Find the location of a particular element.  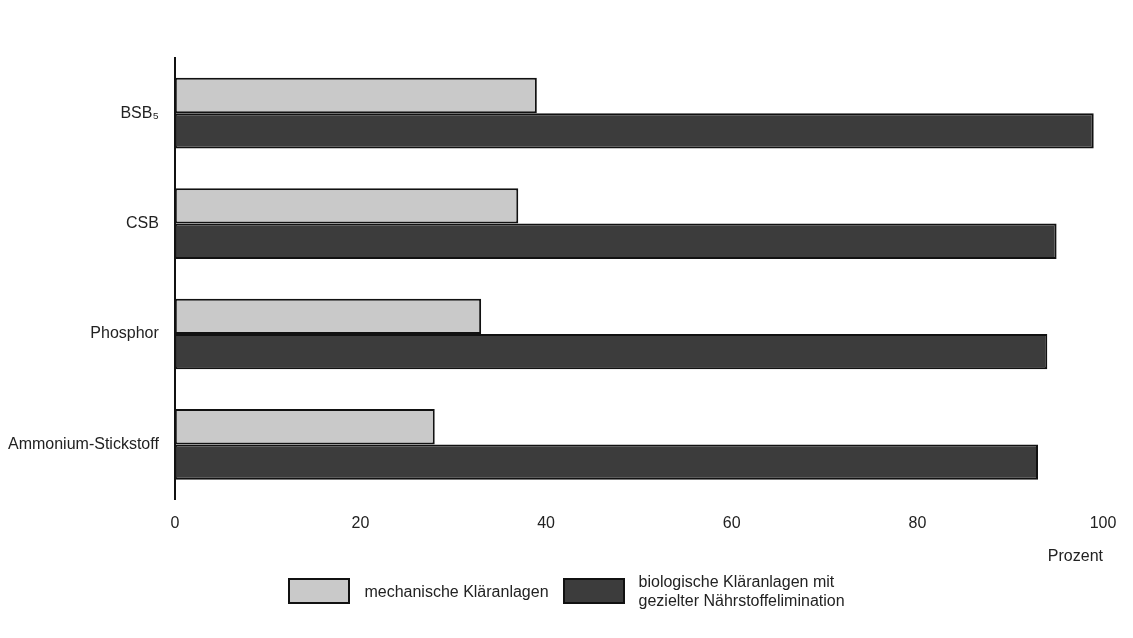

y-tick-label: Ammonium-Stickstoff is located at coordinates (83, 443).